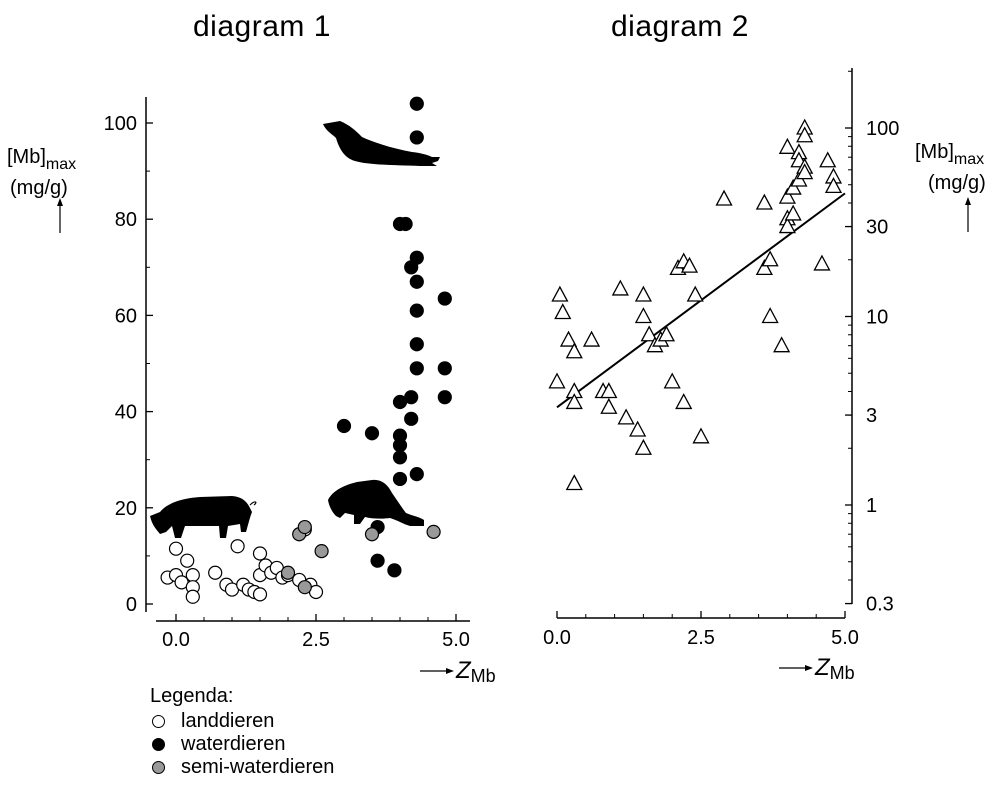 This screenshot has height=785, width=1006. Describe the element at coordinates (158, 767) in the screenshot. I see `legend-marker-gray` at that location.